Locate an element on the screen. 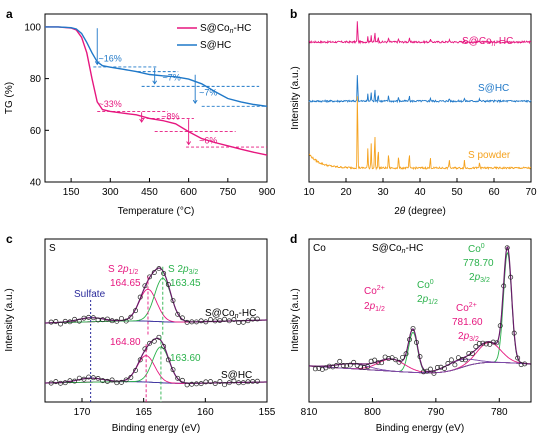  x-axis-label-c: Binding energy (eV) is located at coordinates (156, 428).